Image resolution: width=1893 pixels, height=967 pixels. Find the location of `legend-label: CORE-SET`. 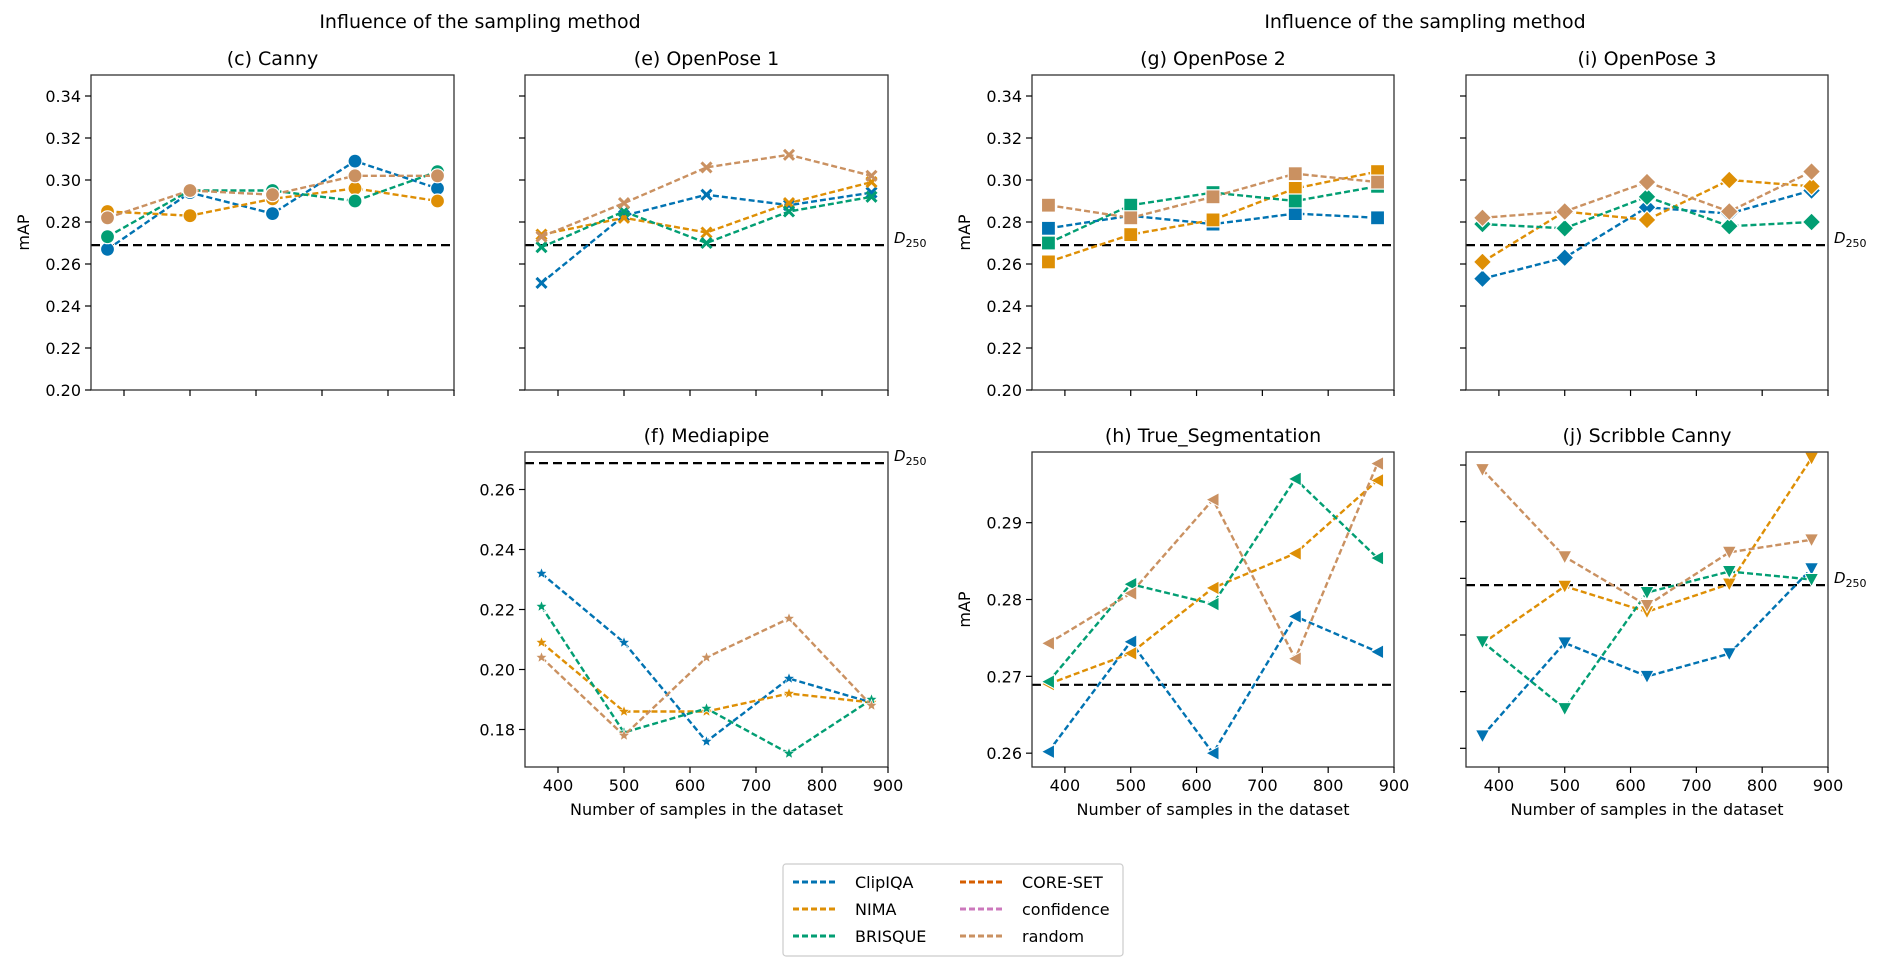

legend-label: CORE-SET is located at coordinates (1062, 882).